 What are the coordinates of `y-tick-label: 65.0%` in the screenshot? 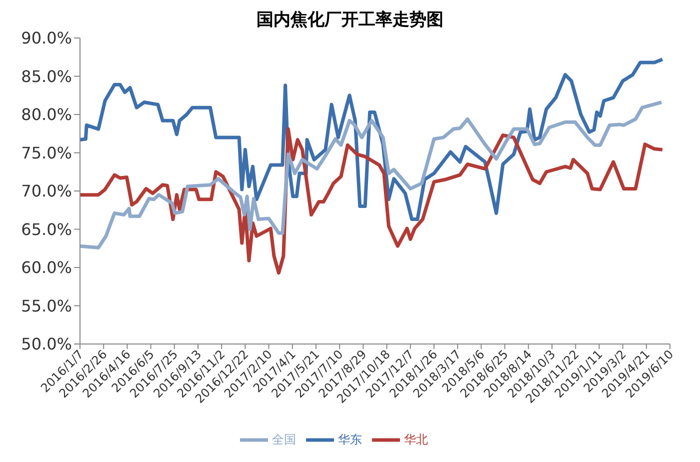 It's located at (46, 229).